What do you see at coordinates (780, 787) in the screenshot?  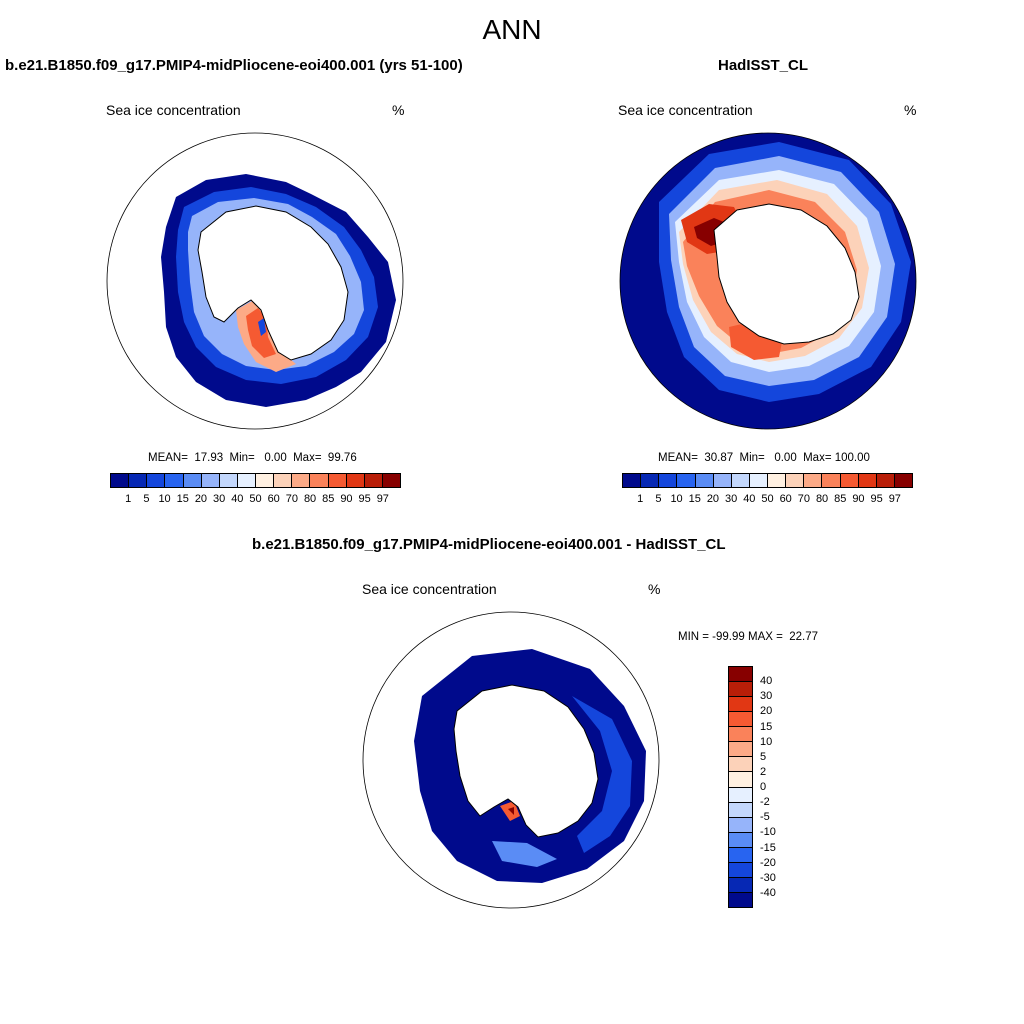 I see `panel3-colorbar-labels: 40 30 20 15 10 5 2 0 -2 -5 -10 -15 -20 -30 -40` at bounding box center [780, 787].